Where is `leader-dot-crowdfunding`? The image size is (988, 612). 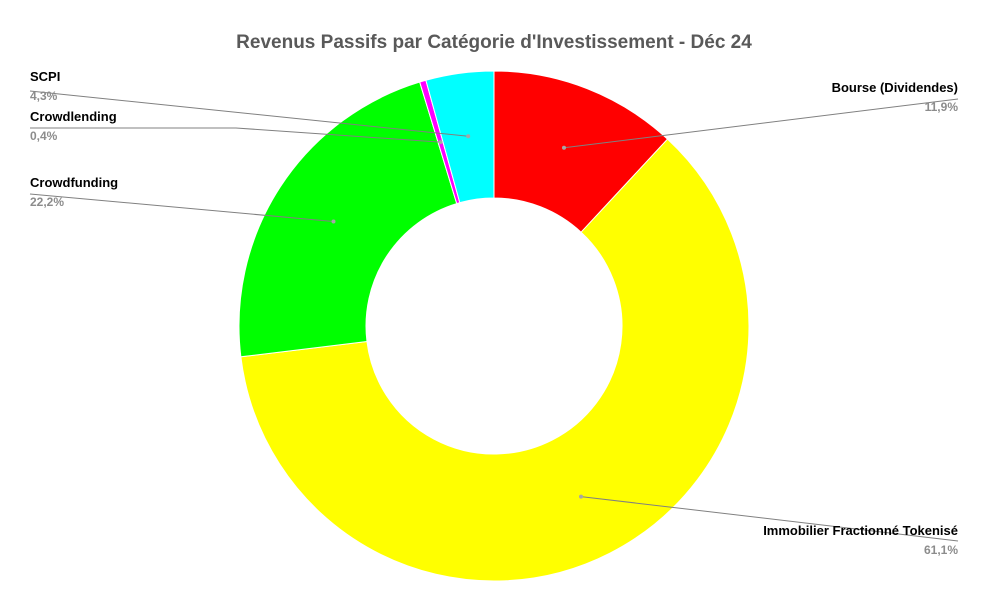 leader-dot-crowdfunding is located at coordinates (333, 221).